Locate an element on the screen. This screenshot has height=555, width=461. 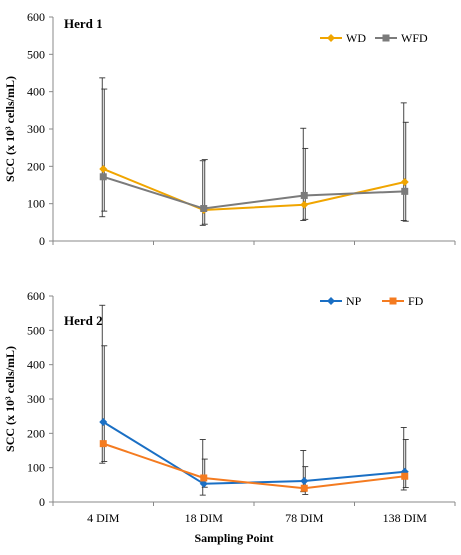
series-line-np is located at coordinates (253, 453).